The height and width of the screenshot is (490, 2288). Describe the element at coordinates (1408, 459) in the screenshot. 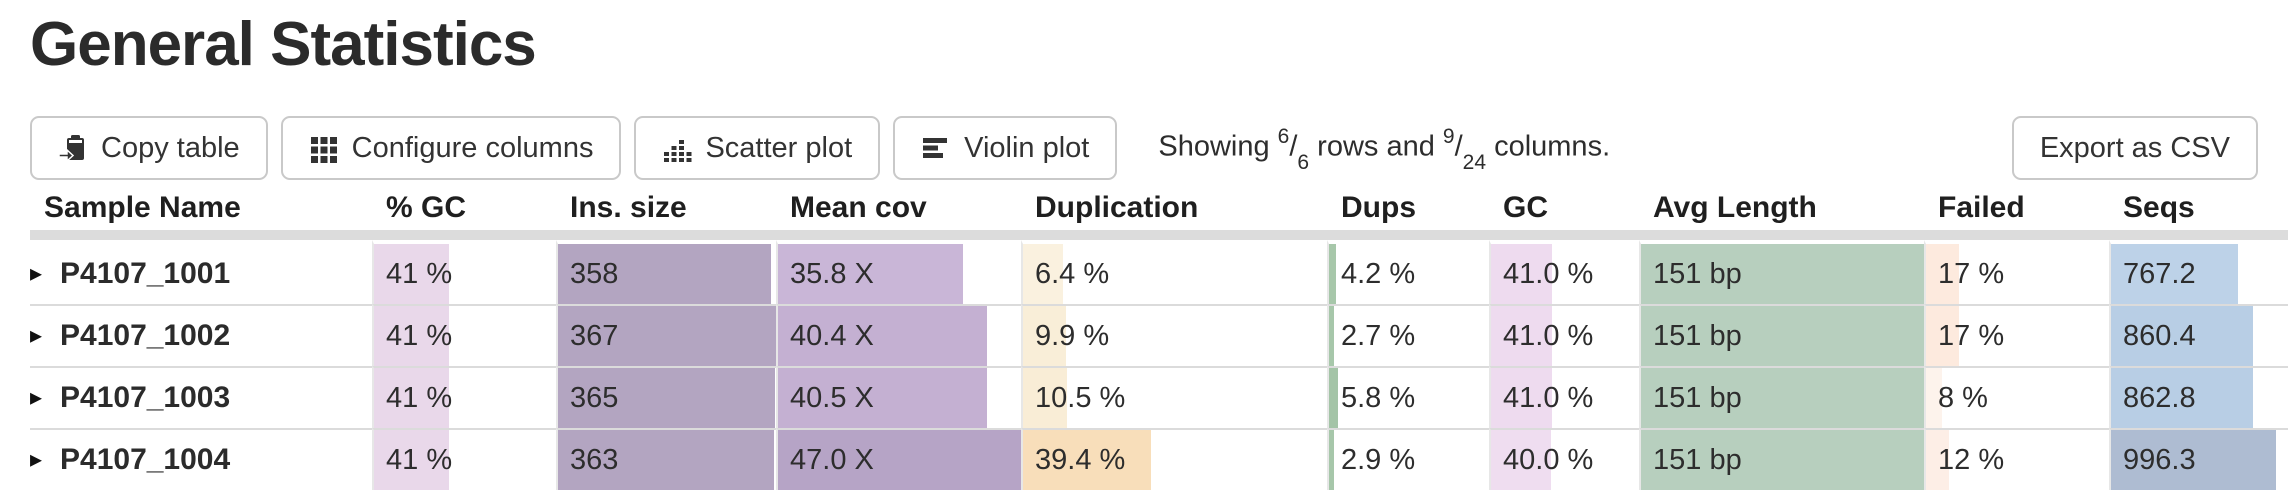

I see `cell-dups: 2.9 %` at that location.